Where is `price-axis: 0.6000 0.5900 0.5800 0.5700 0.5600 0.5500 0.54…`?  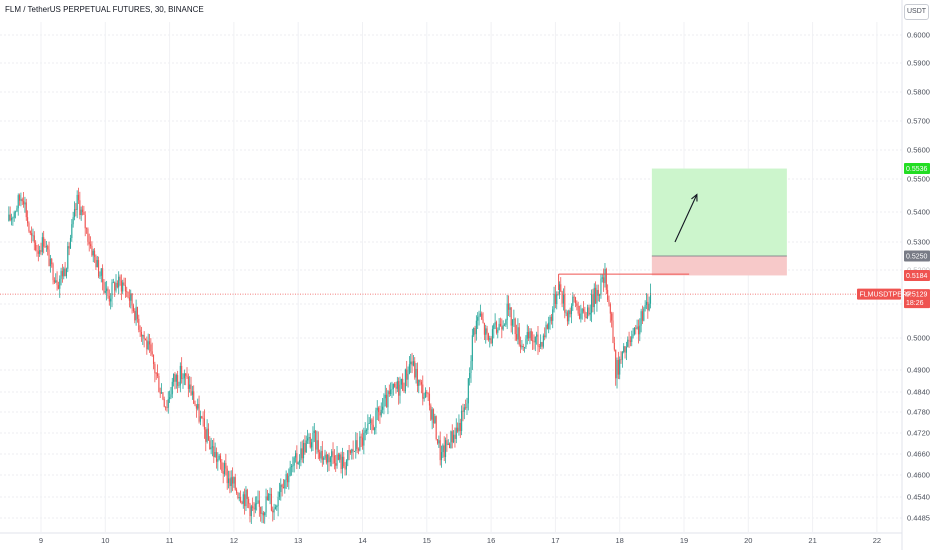 price-axis: 0.6000 0.5900 0.5800 0.5700 0.5600 0.5500 0.54… is located at coordinates (915, 275).